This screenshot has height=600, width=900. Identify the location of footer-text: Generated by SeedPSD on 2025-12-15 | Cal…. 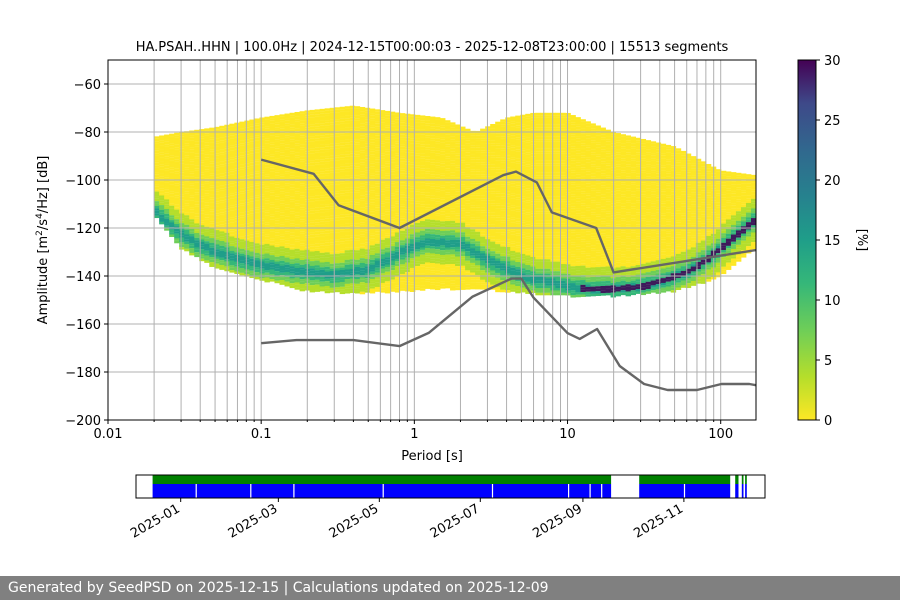
(278, 588).